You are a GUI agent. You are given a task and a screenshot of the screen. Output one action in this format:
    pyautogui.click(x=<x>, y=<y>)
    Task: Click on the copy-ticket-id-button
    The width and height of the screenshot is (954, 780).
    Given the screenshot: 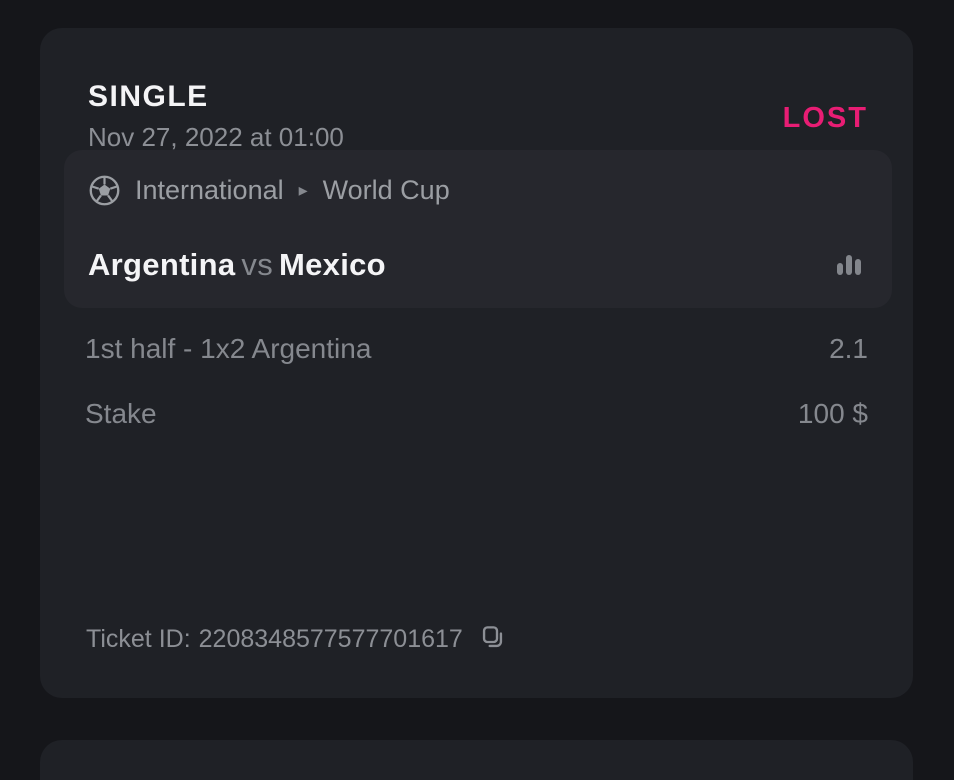 What is the action you would take?
    pyautogui.click(x=492, y=639)
    